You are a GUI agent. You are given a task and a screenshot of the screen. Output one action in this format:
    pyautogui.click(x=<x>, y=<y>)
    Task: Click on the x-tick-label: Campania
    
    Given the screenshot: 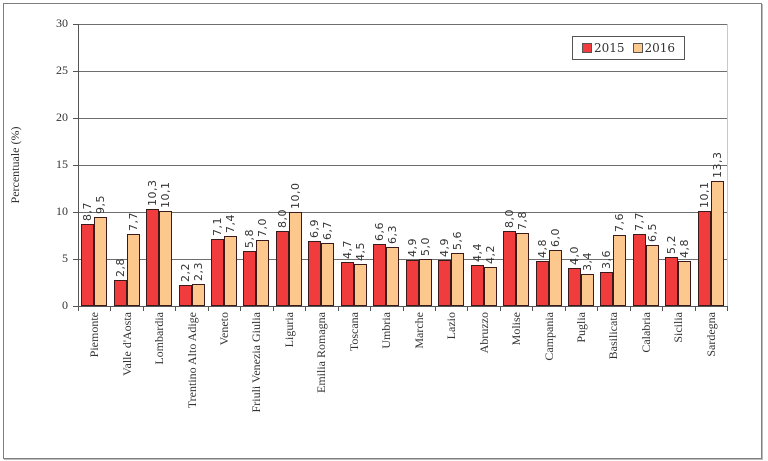 What is the action you would take?
    pyautogui.click(x=548, y=336)
    